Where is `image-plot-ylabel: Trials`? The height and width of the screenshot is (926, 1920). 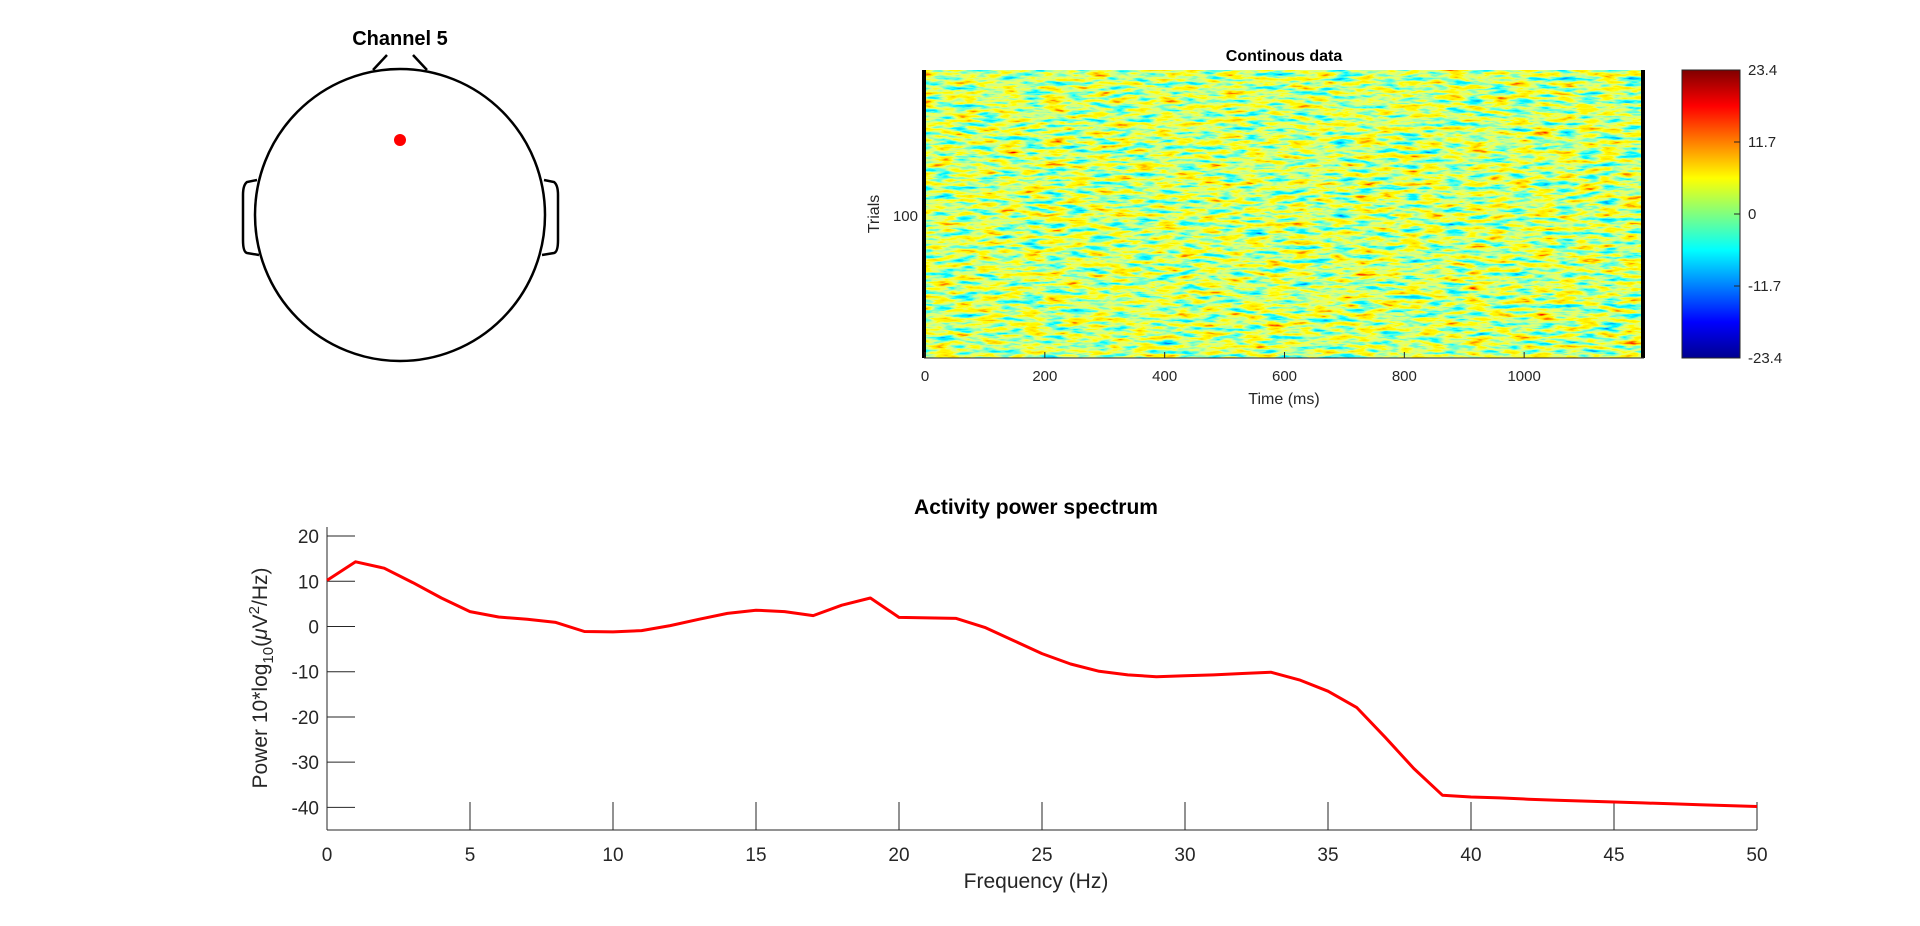 image-plot-ylabel: Trials is located at coordinates (874, 214).